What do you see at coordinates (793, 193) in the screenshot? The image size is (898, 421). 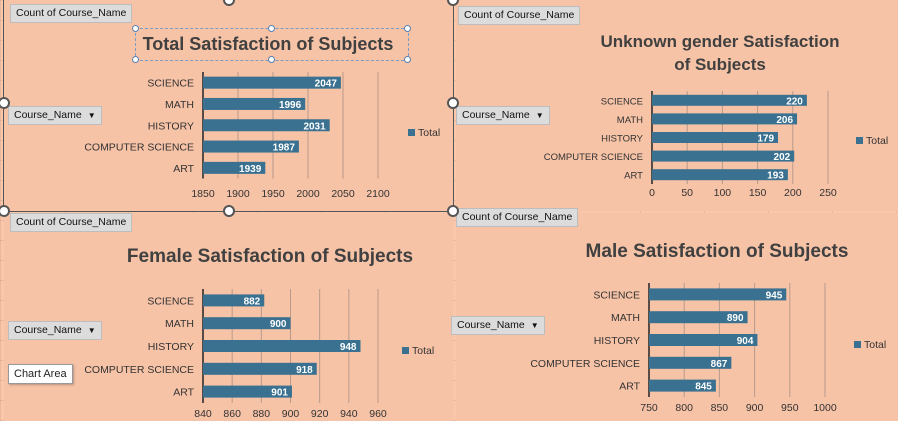 I see `x-tick-label: 200` at bounding box center [793, 193].